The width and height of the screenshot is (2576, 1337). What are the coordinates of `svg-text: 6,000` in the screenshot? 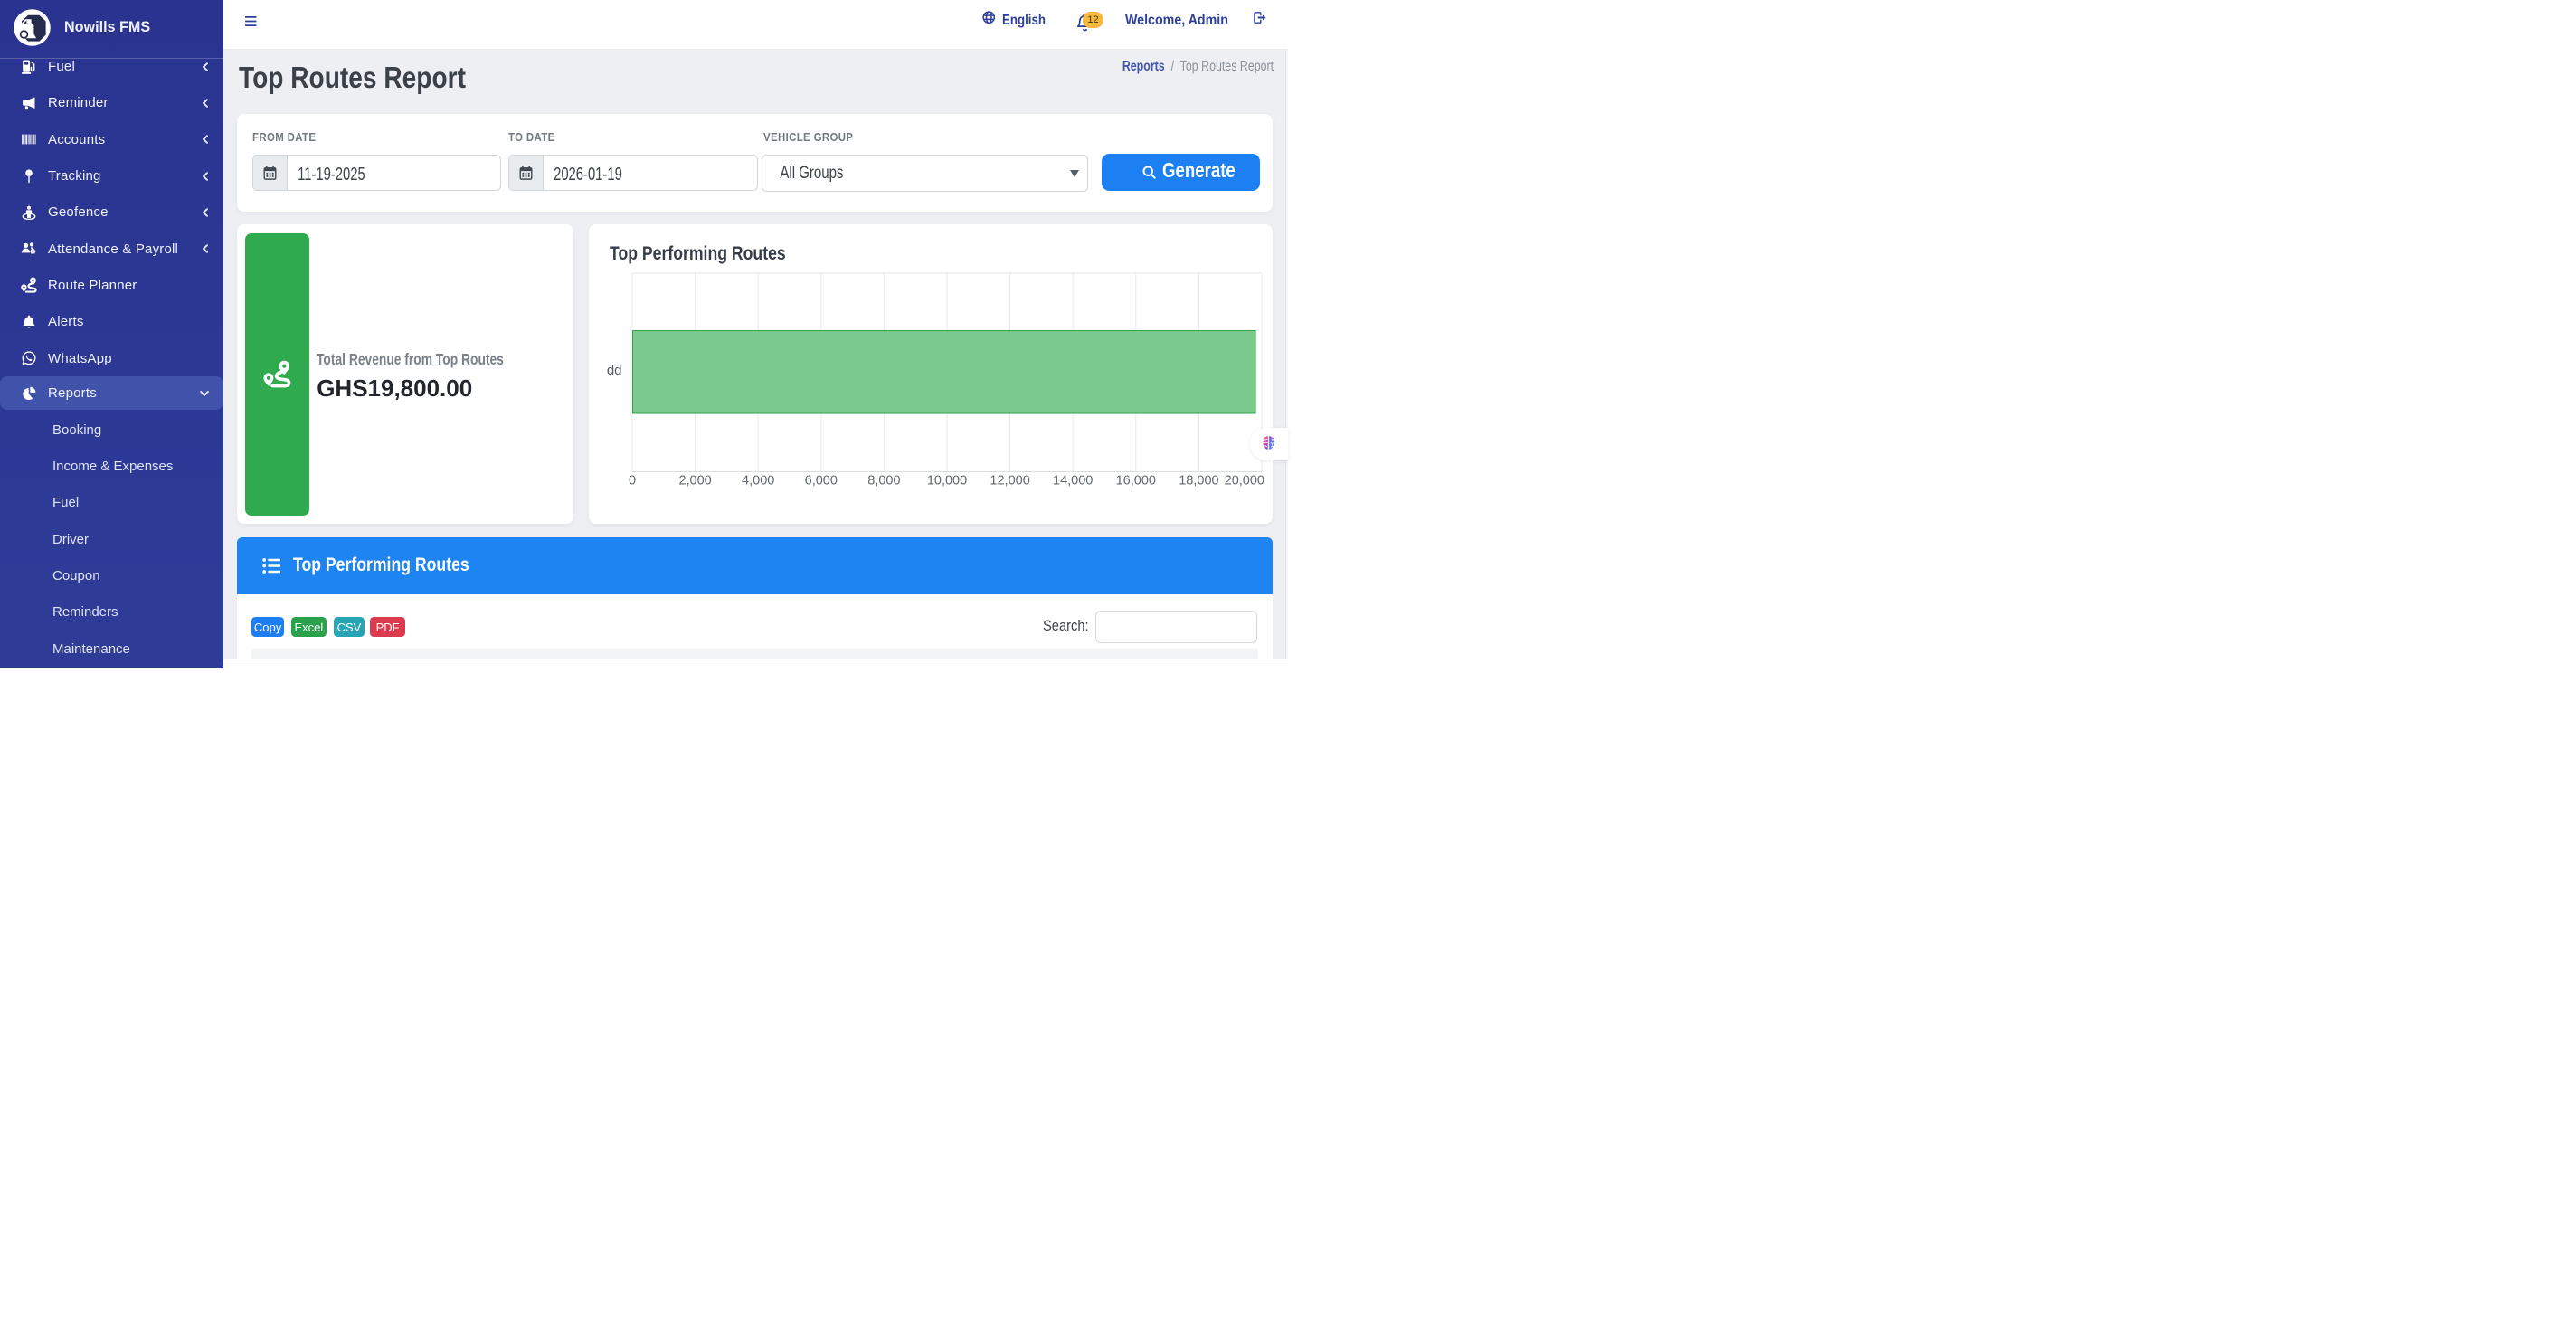 It's located at (822, 481).